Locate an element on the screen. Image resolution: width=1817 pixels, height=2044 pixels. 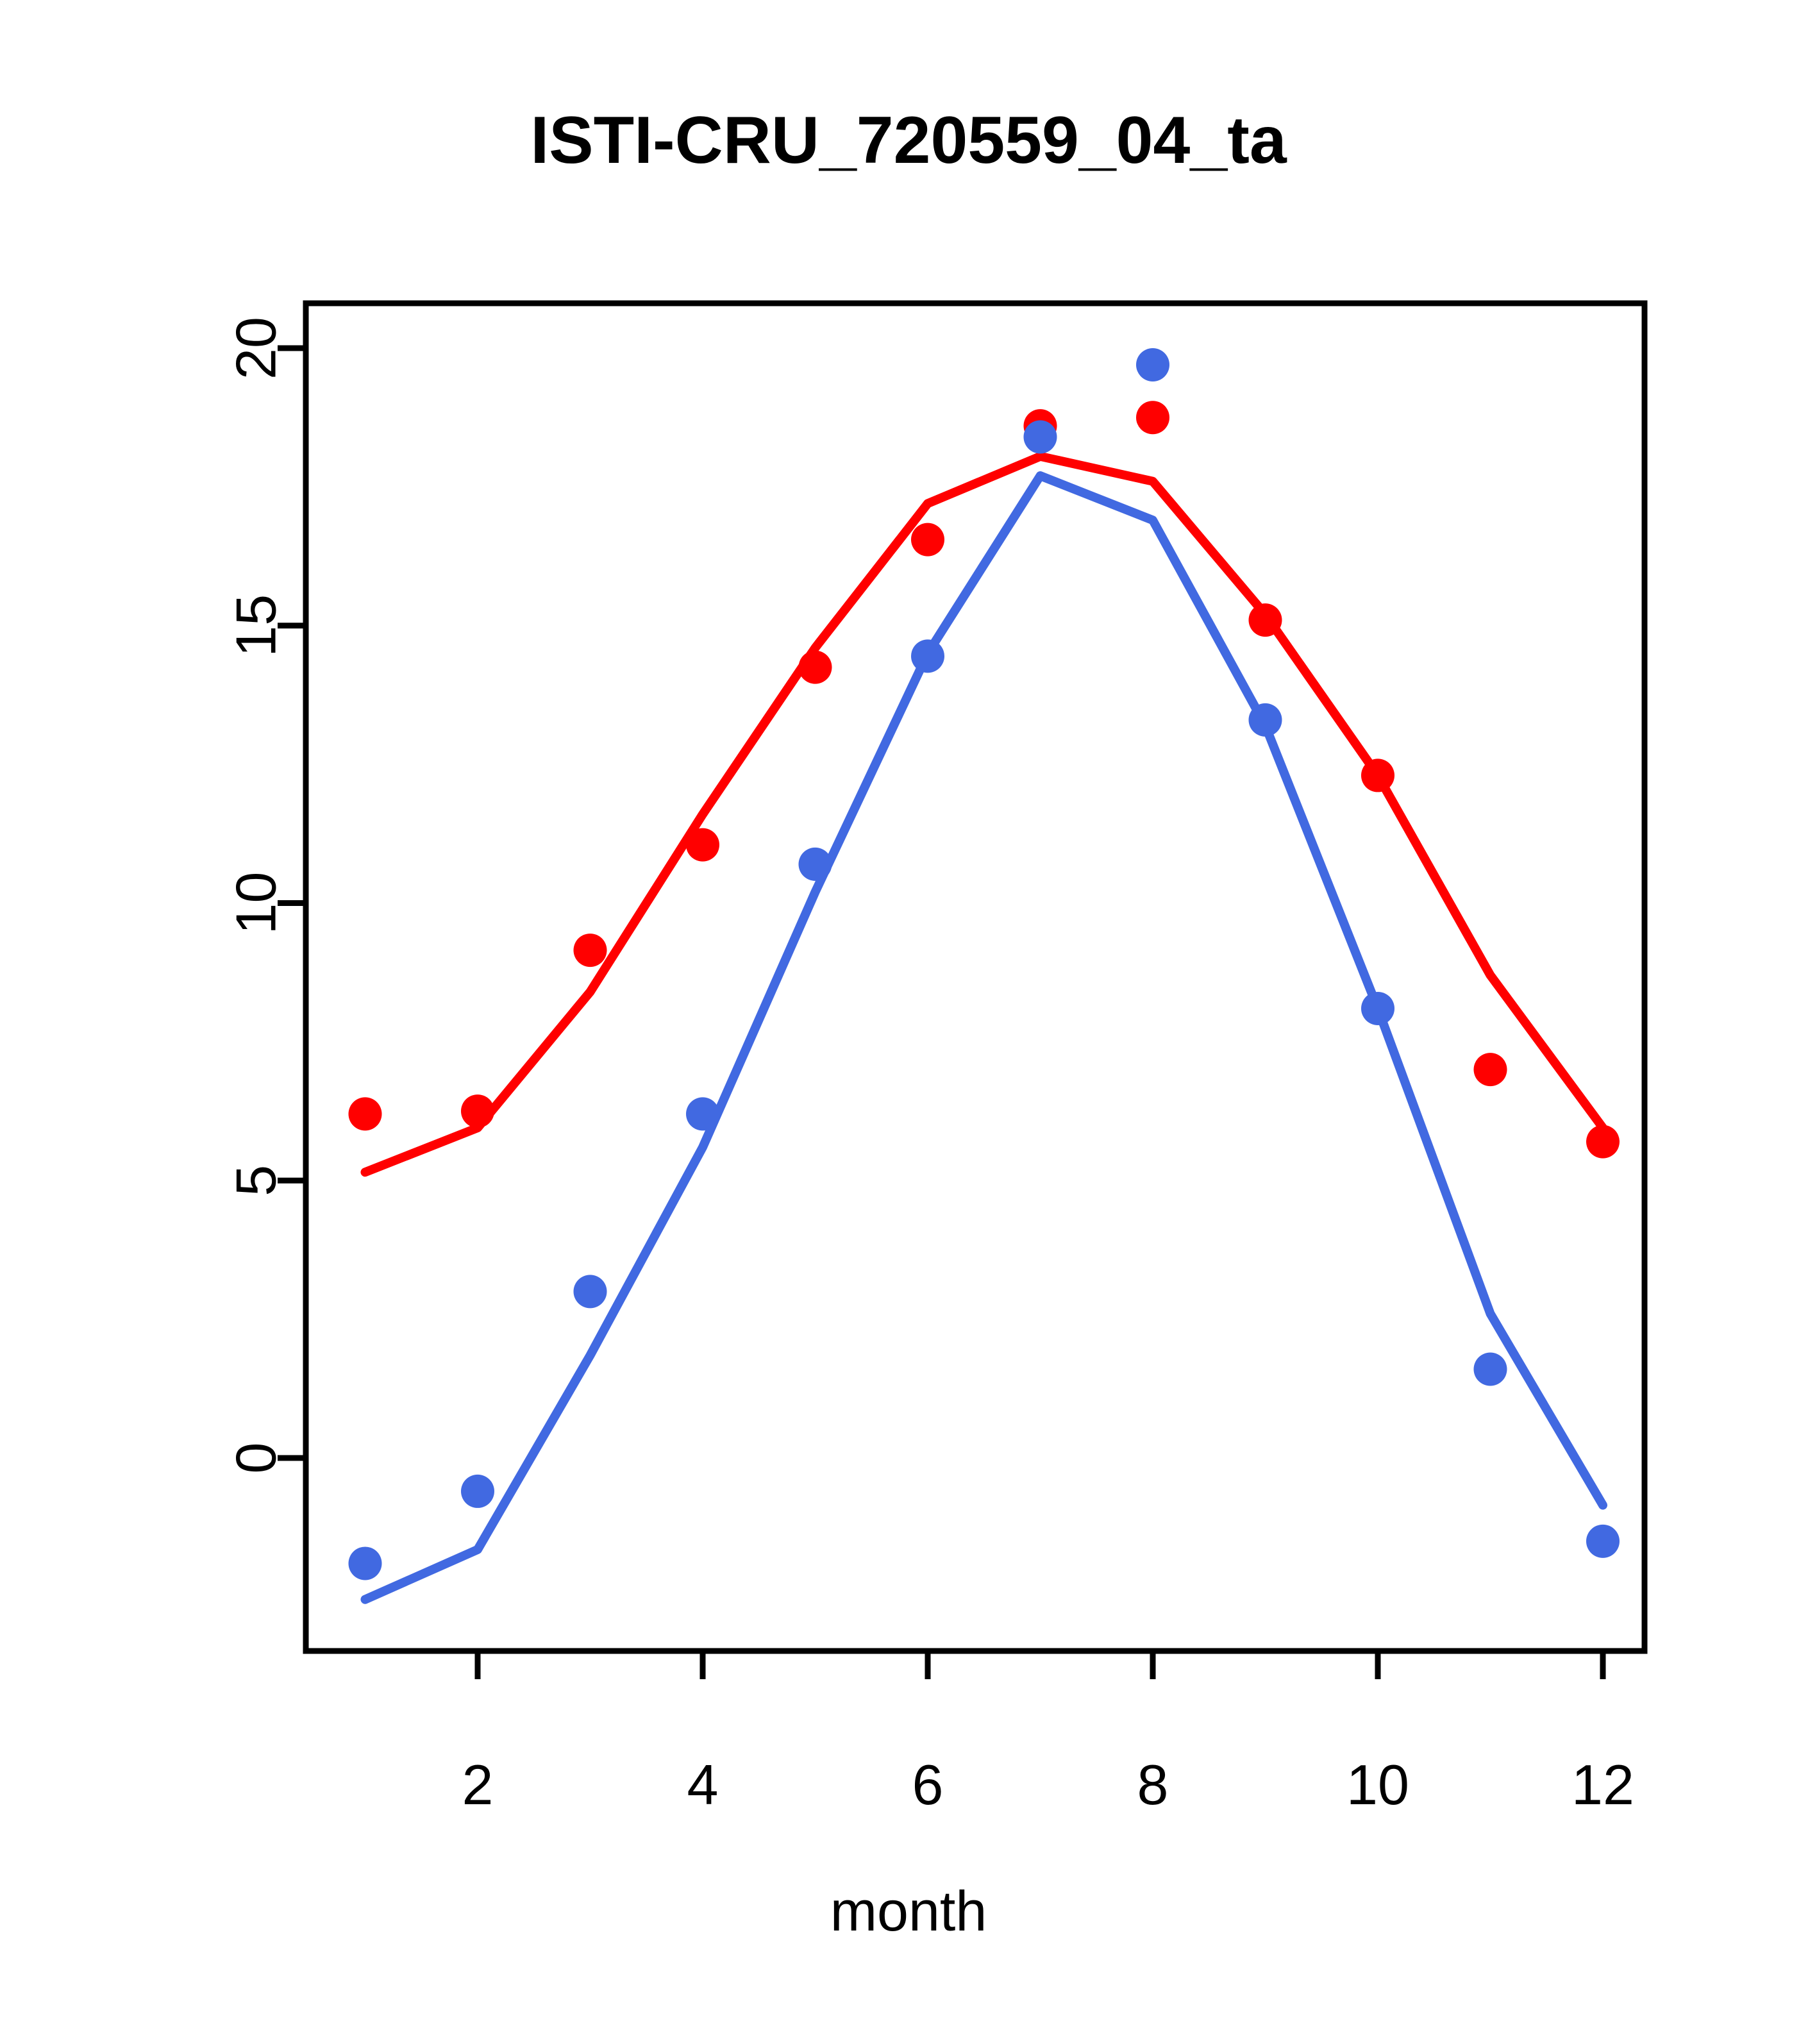
x-axis-tick-label: 6 is located at coordinates (928, 1785).